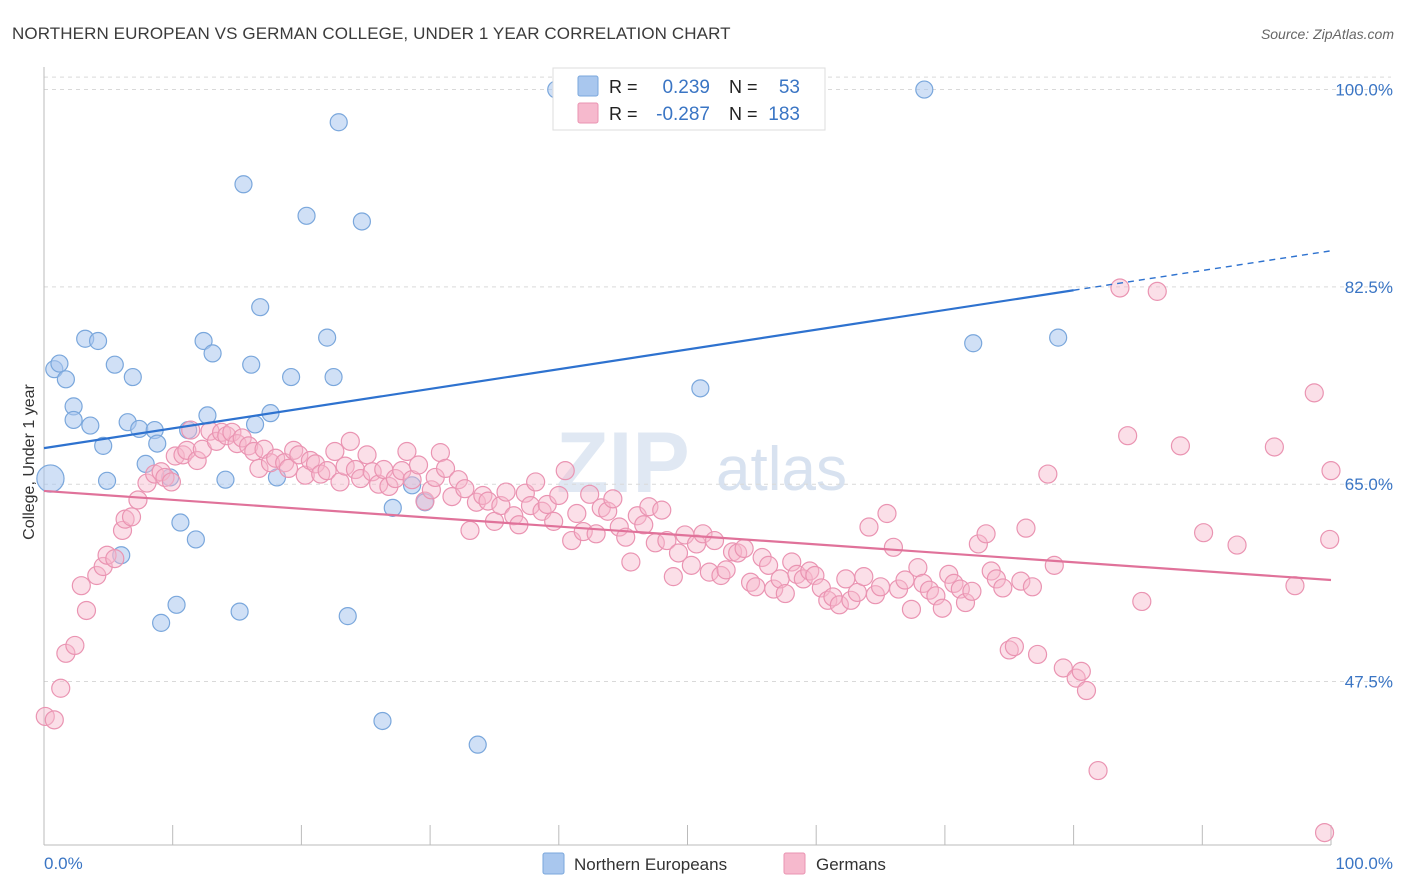  I want to click on series-legend: Northern Europeans Germans, so click(714, 863).